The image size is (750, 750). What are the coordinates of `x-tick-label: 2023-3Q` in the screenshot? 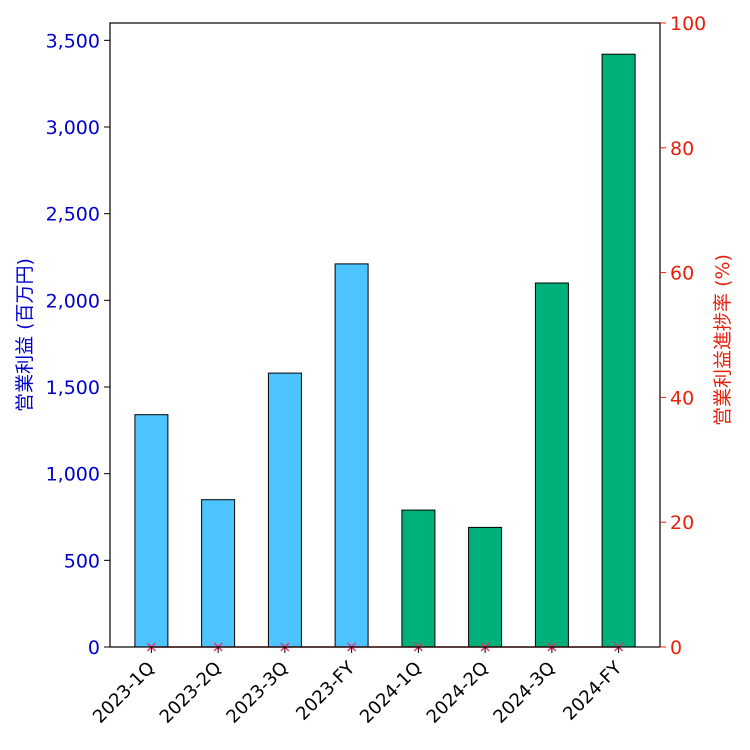 It's located at (257, 693).